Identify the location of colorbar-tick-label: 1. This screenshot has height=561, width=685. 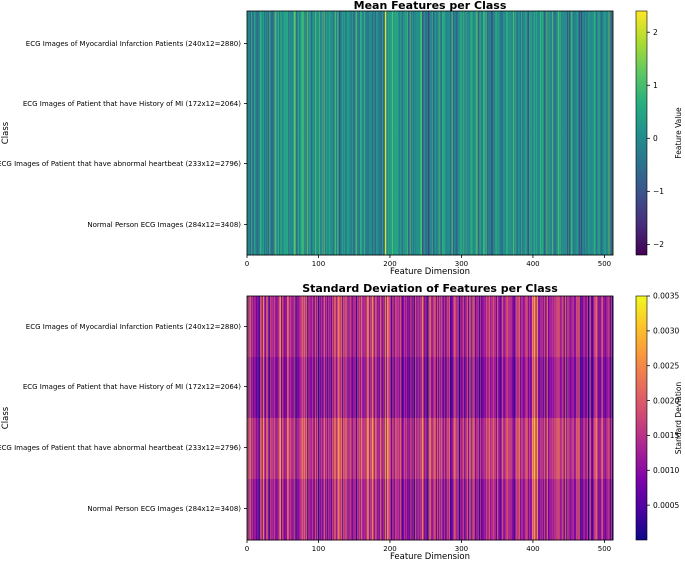
(655, 85).